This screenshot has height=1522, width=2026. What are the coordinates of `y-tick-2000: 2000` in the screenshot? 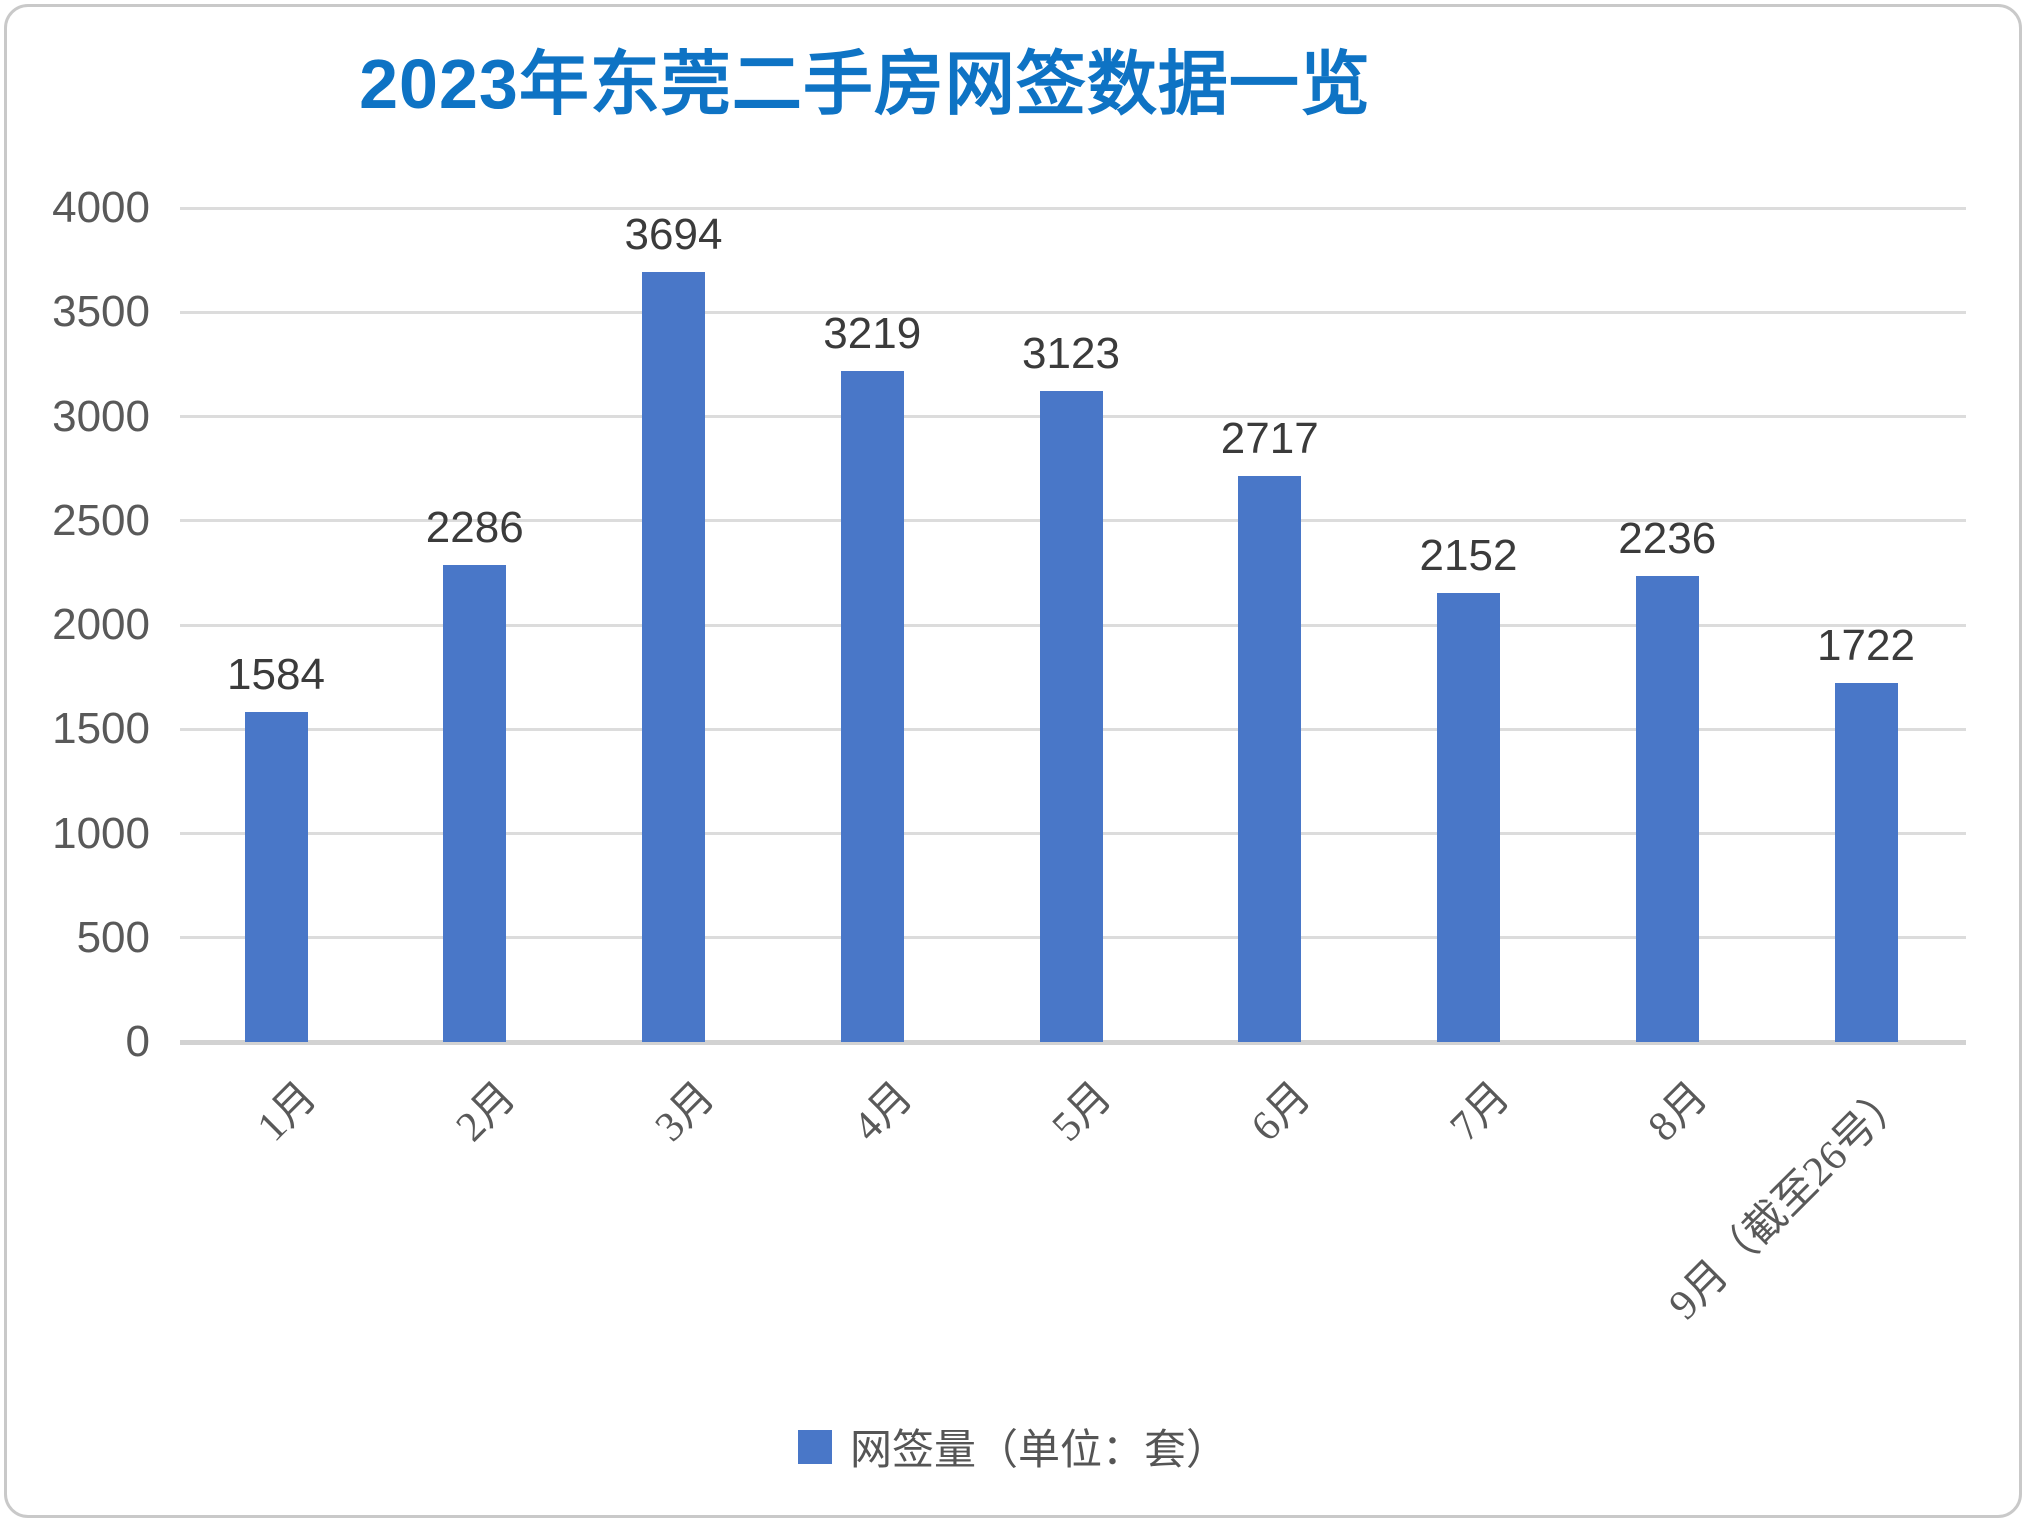 It's located at (101, 624).